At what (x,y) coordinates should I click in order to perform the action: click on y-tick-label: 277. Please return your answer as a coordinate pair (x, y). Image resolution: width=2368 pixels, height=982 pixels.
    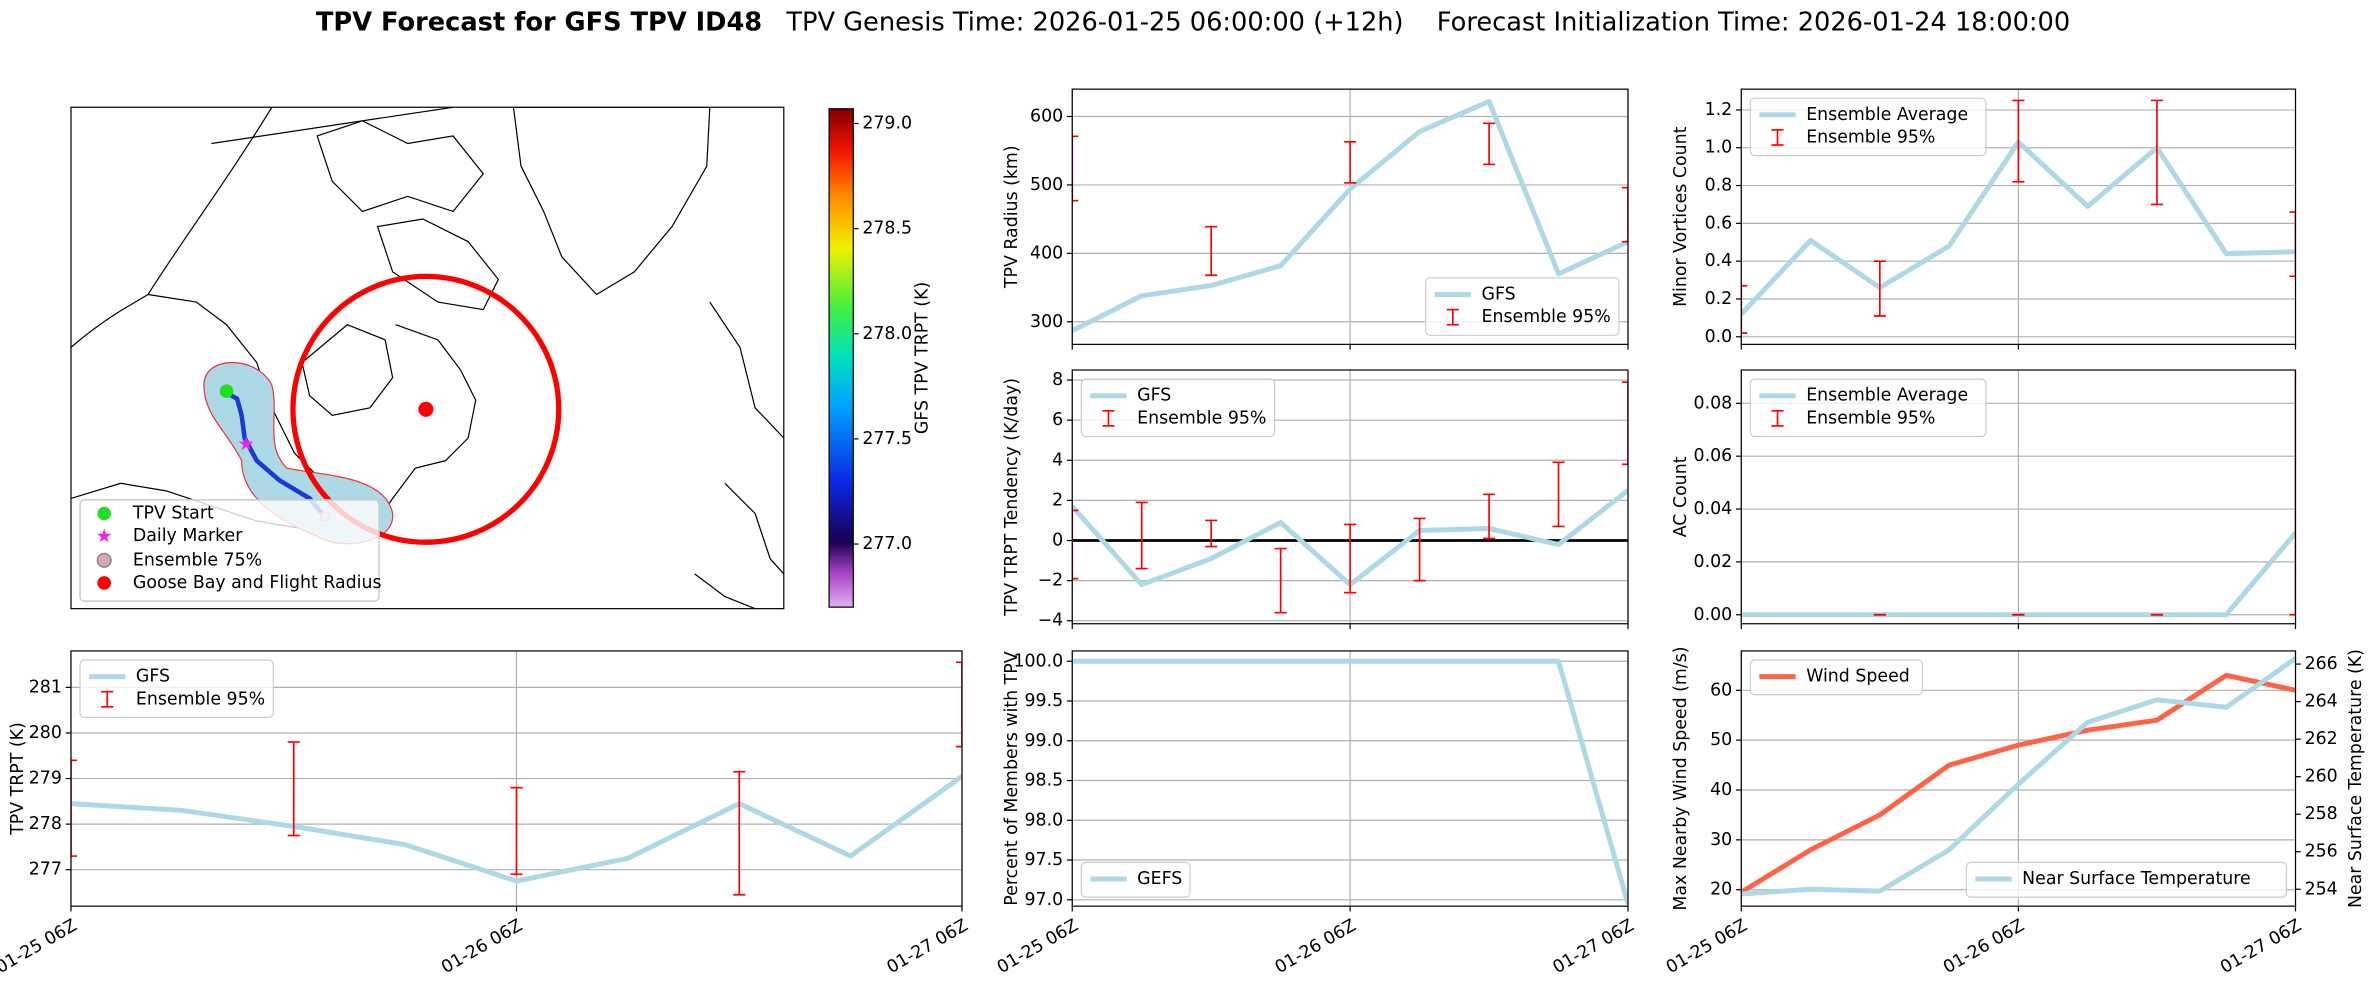
    Looking at the image, I should click on (45, 870).